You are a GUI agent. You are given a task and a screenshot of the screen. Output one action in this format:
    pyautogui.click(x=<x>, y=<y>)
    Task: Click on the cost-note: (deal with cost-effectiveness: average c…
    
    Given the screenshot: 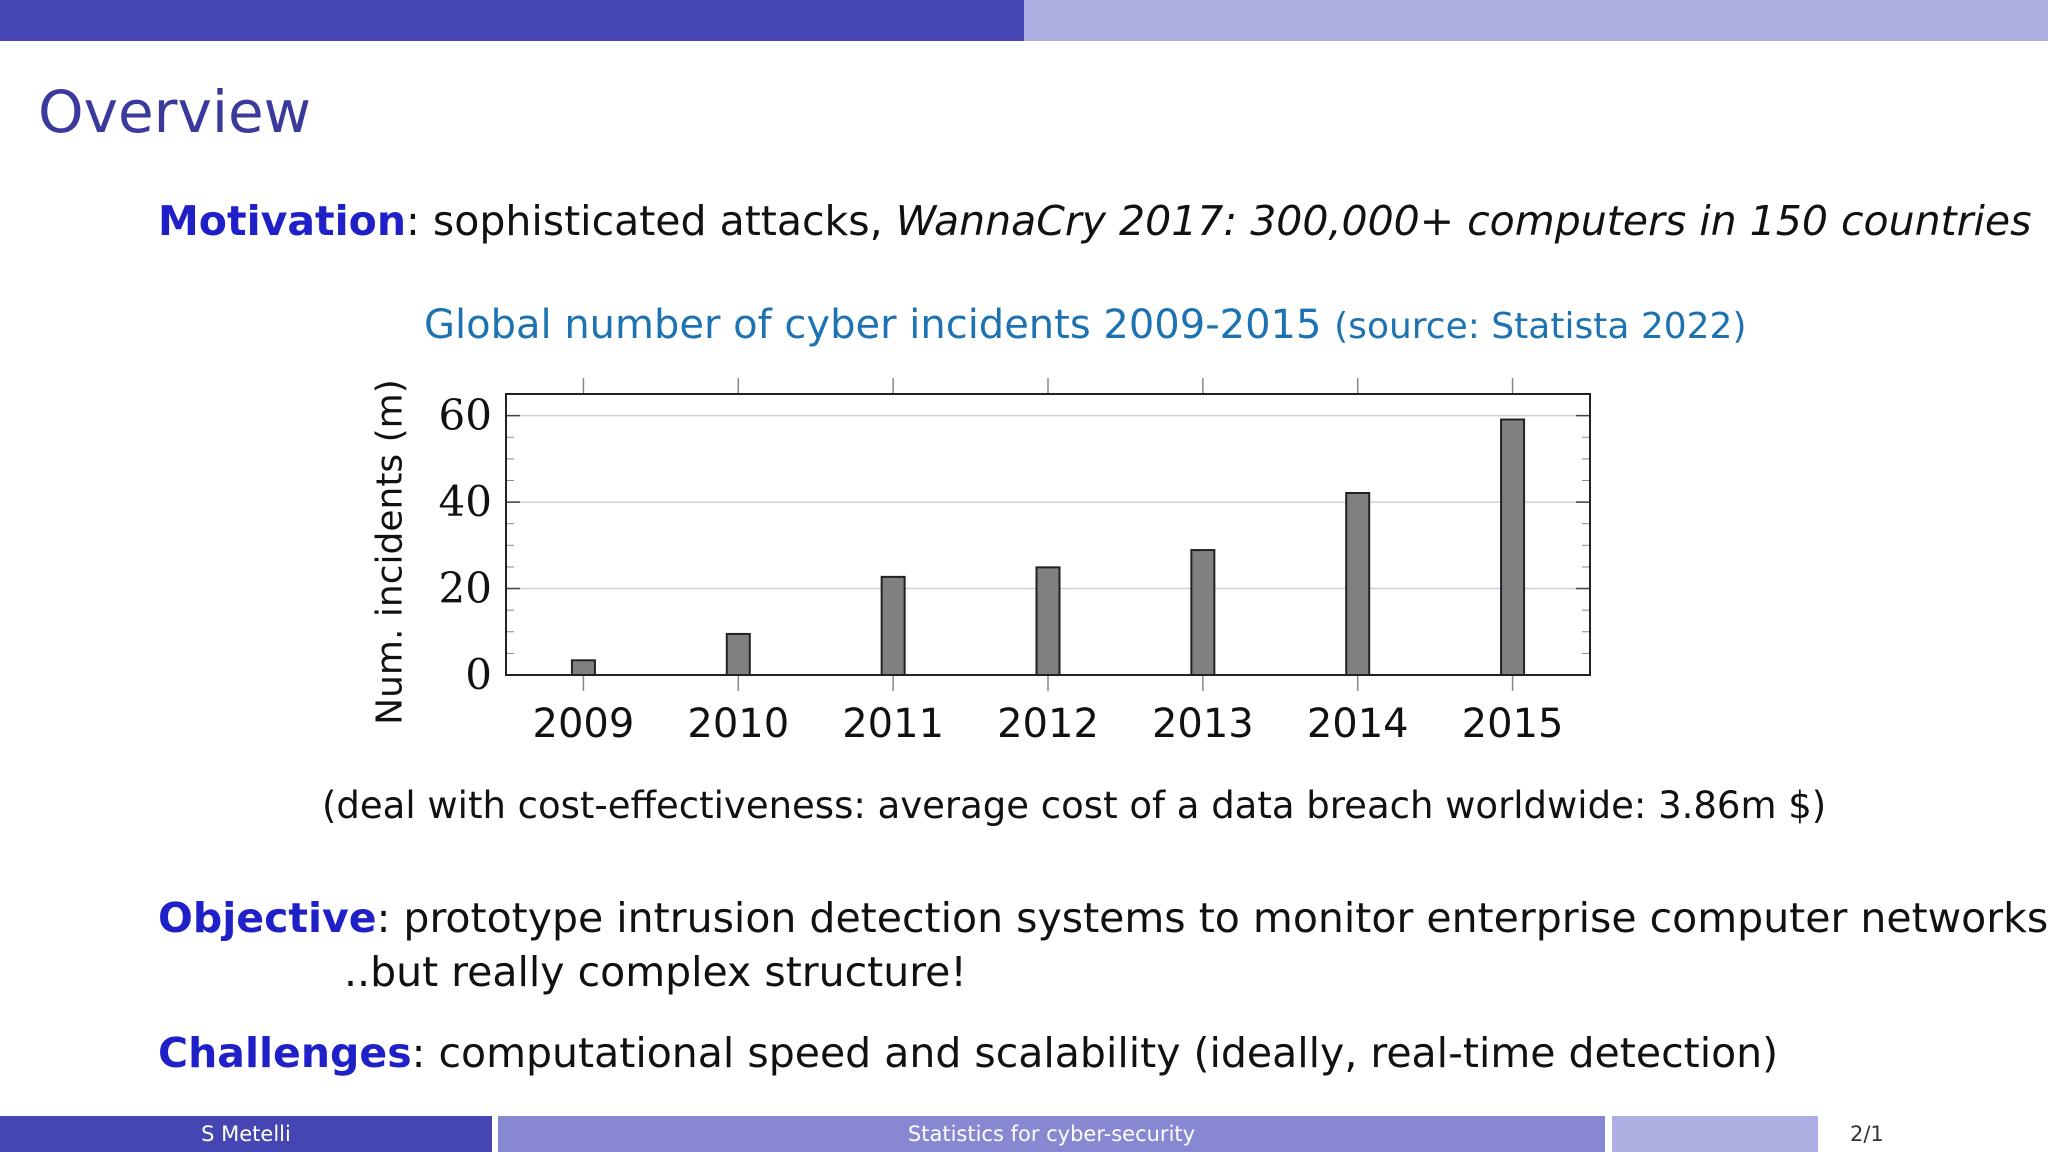 What is the action you would take?
    pyautogui.click(x=1074, y=805)
    